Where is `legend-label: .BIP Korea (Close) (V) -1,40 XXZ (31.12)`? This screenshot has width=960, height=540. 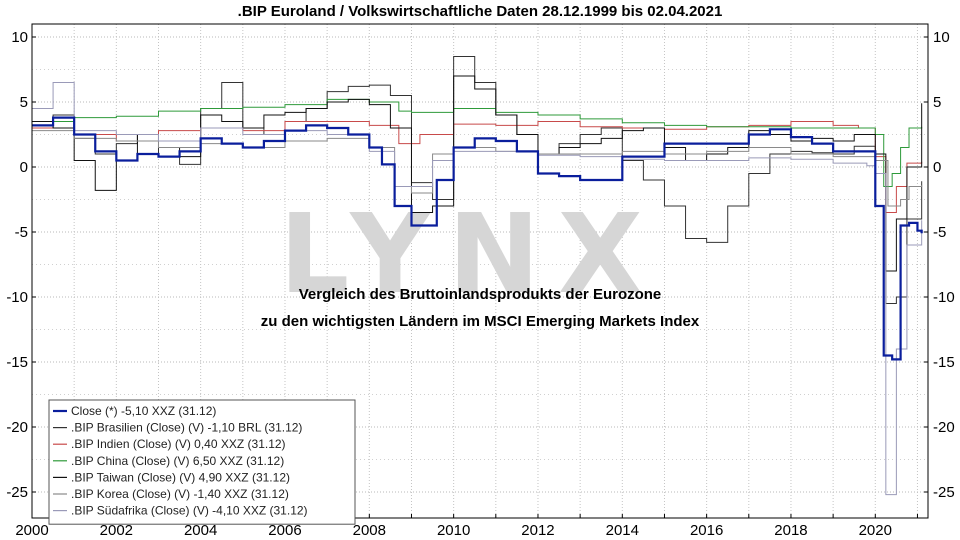 legend-label: .BIP Korea (Close) (V) -1,40 XXZ (31.12) is located at coordinates (180, 494).